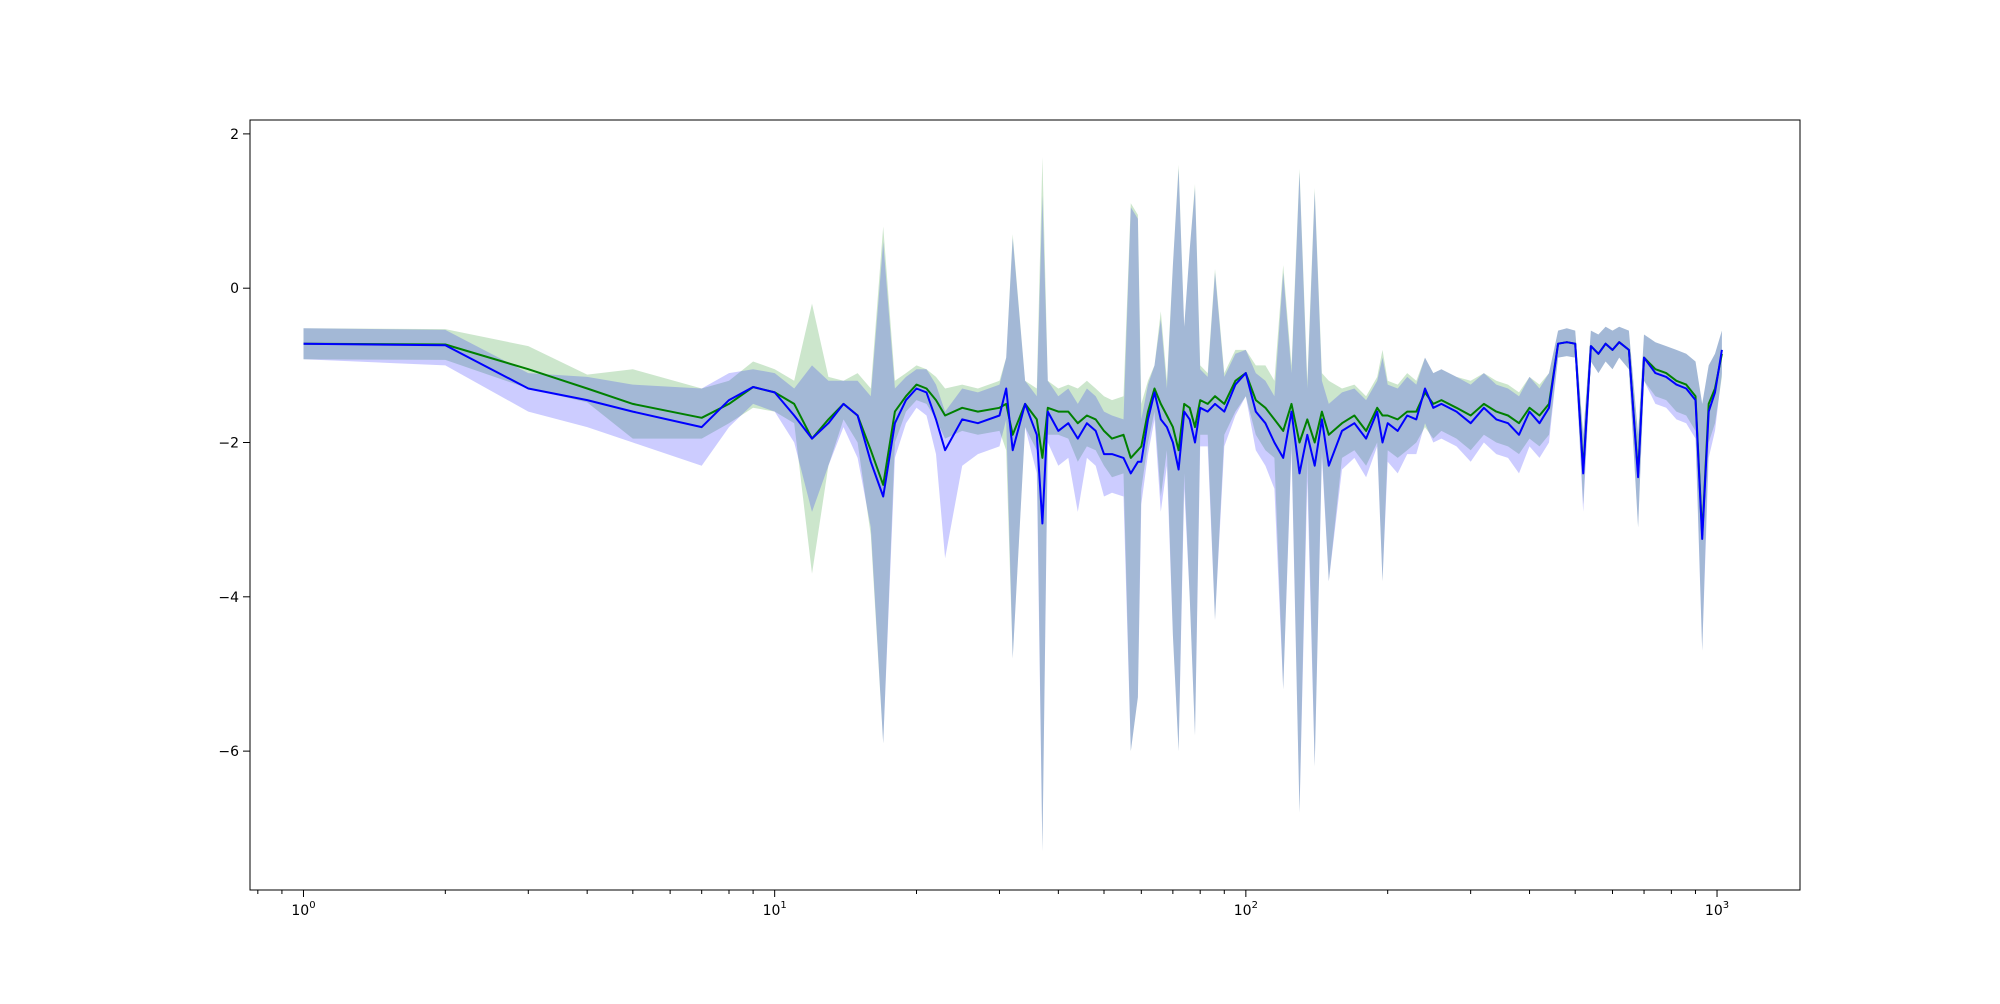  What do you see at coordinates (228, 752) in the screenshot?
I see `y-tick-label: −6` at bounding box center [228, 752].